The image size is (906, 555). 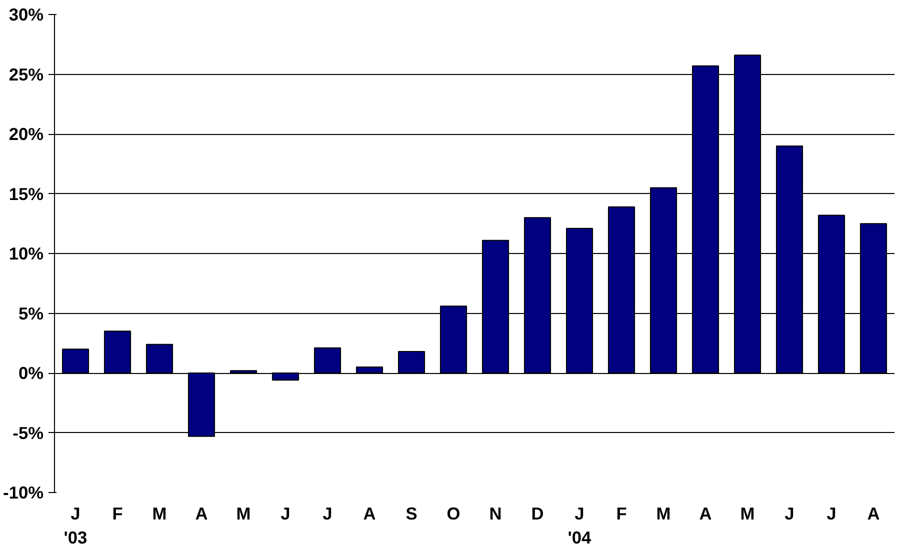 What do you see at coordinates (26, 74) in the screenshot?
I see `y-tick-label: 25%` at bounding box center [26, 74].